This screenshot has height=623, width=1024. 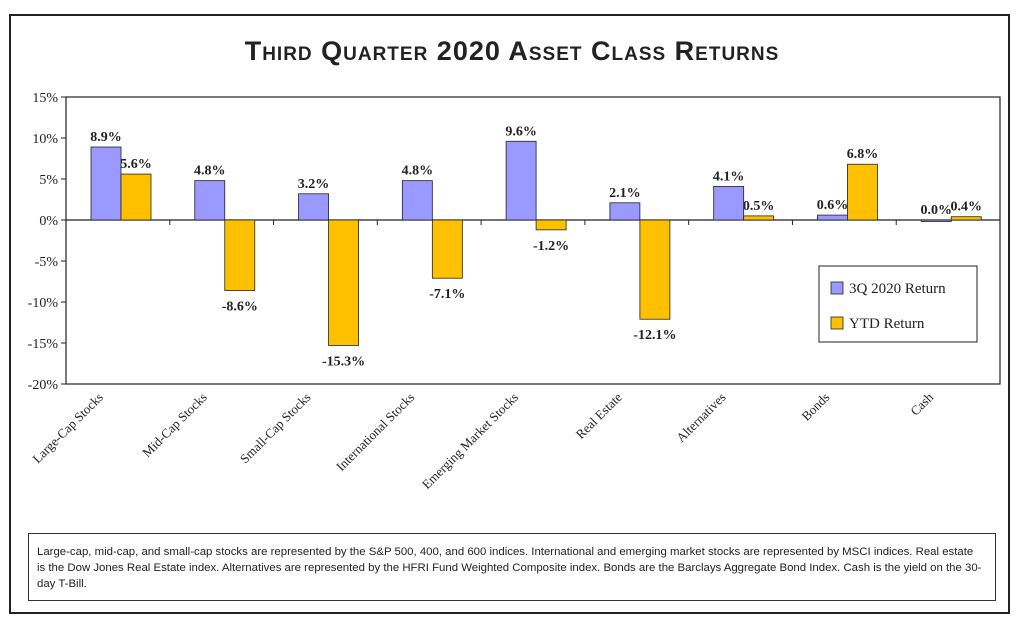 What do you see at coordinates (729, 176) in the screenshot?
I see `label-3q-6: 4.1%` at bounding box center [729, 176].